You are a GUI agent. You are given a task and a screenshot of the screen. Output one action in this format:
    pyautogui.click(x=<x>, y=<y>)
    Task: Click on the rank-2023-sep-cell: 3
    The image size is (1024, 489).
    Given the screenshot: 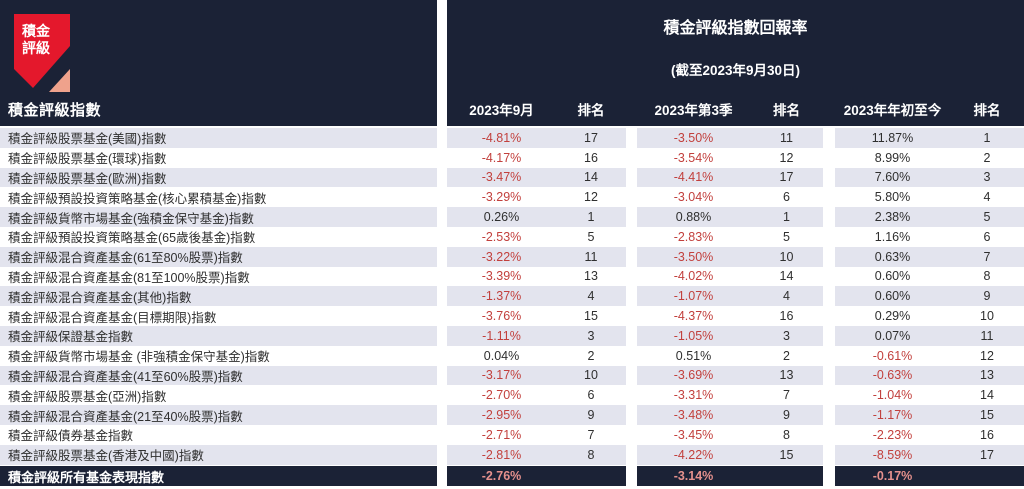 What is the action you would take?
    pyautogui.click(x=591, y=335)
    